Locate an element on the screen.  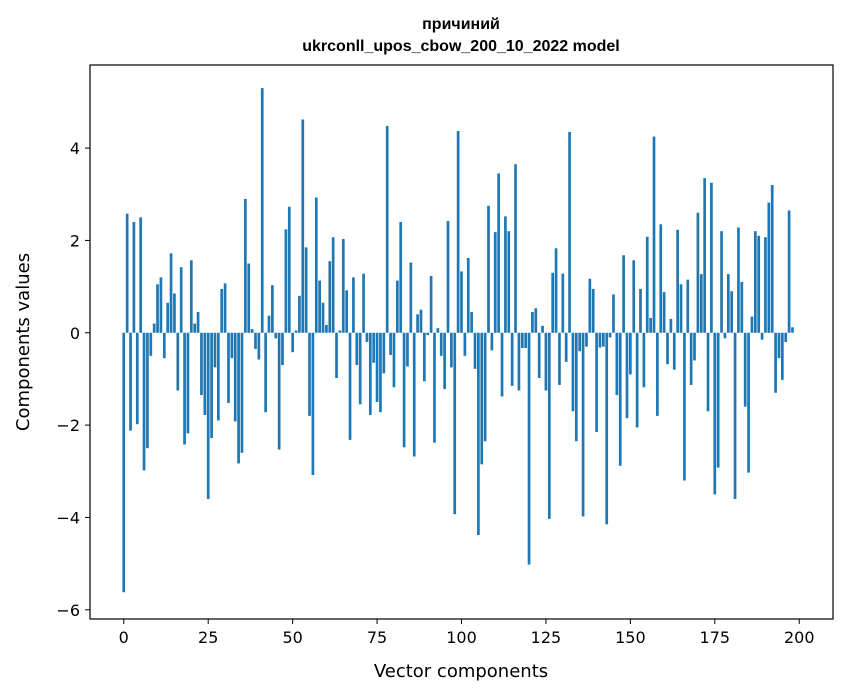
y-tick-label-3: 0 is located at coordinates (75, 333).